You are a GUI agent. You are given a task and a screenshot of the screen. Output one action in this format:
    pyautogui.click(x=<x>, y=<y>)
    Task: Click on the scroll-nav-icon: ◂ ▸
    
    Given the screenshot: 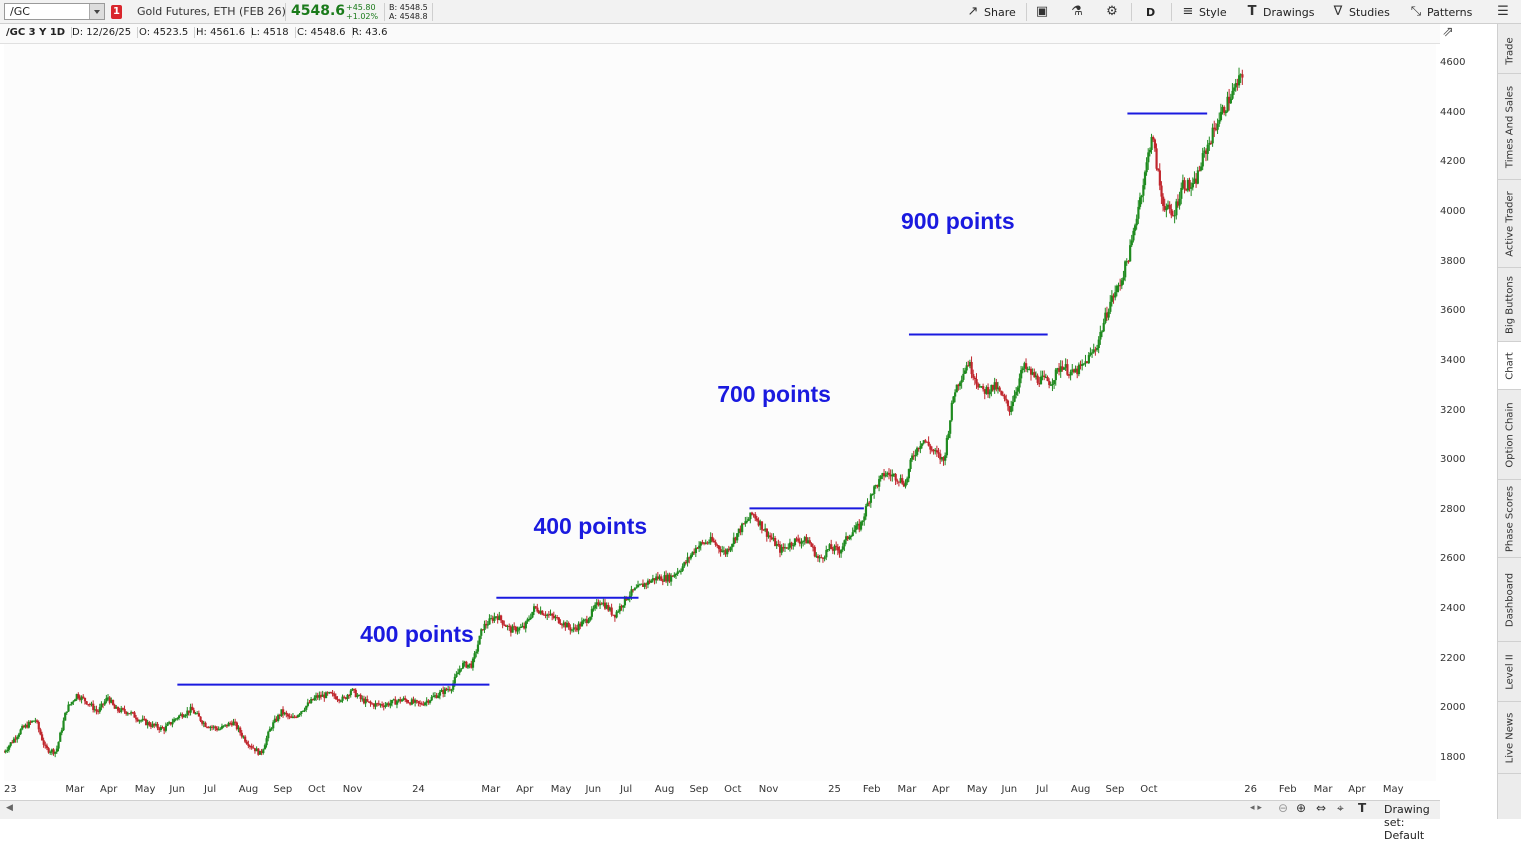 What is the action you would take?
    pyautogui.click(x=1256, y=808)
    